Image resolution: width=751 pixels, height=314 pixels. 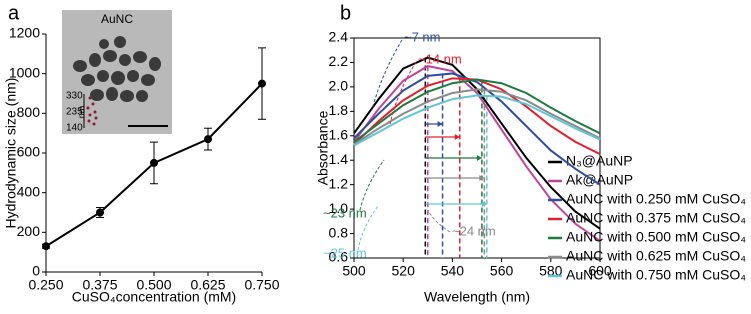 I want to click on annotation: ~14 nm, so click(x=440, y=58).